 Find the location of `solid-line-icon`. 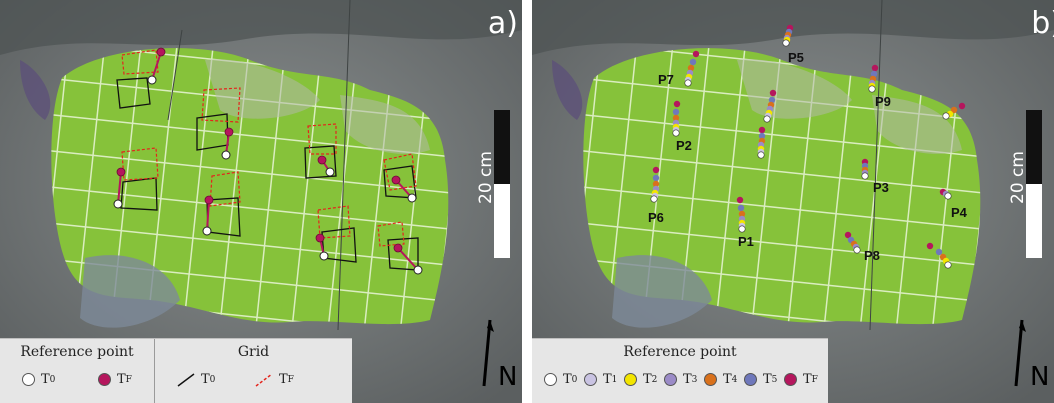

solid-line-icon is located at coordinates (186, 379).